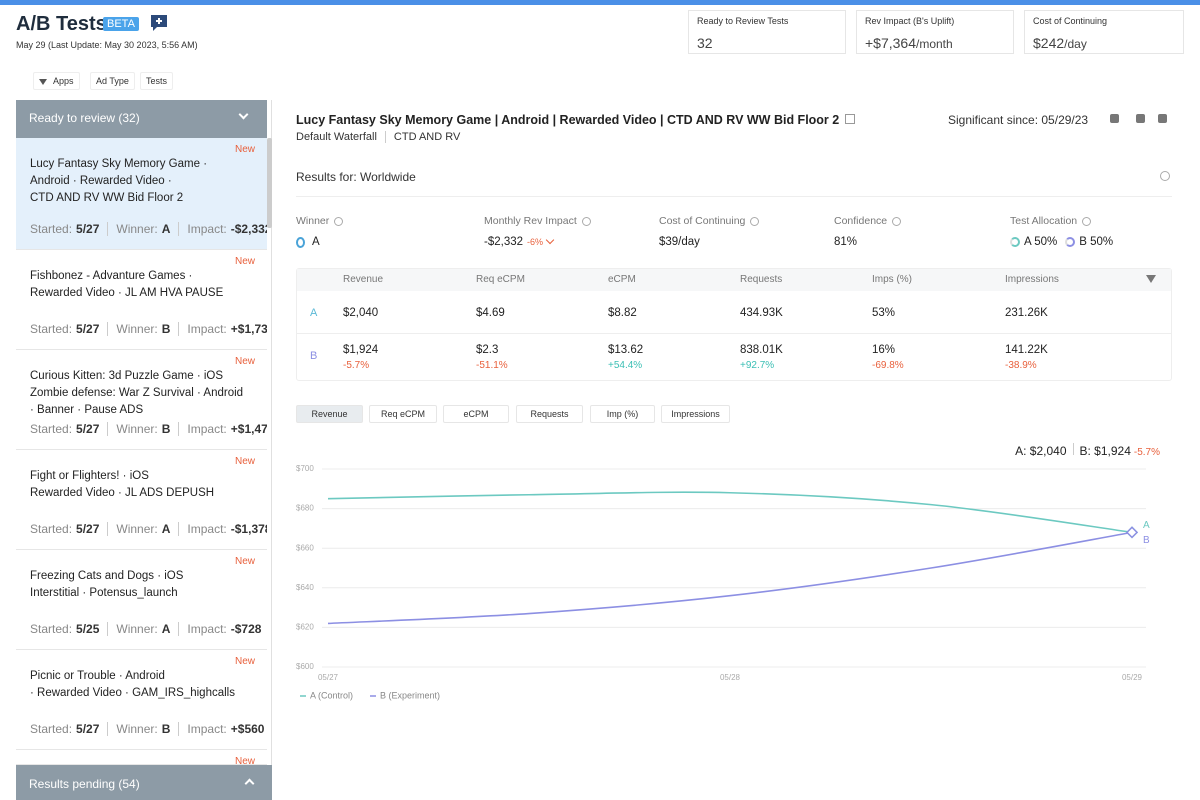 The width and height of the screenshot is (1200, 800). What do you see at coordinates (248, 529) in the screenshot?
I see `meta-value: -$1,378` at bounding box center [248, 529].